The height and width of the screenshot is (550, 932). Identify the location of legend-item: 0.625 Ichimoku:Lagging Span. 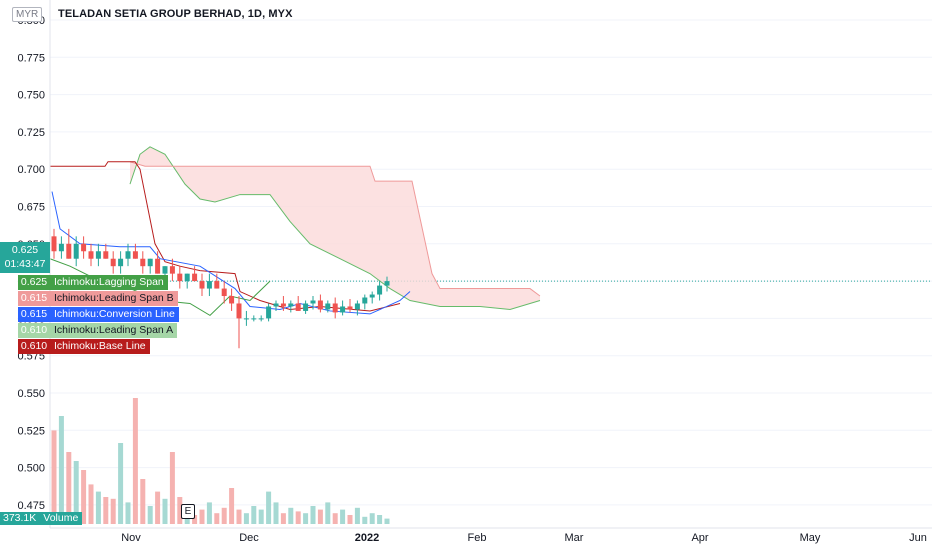
(93, 282).